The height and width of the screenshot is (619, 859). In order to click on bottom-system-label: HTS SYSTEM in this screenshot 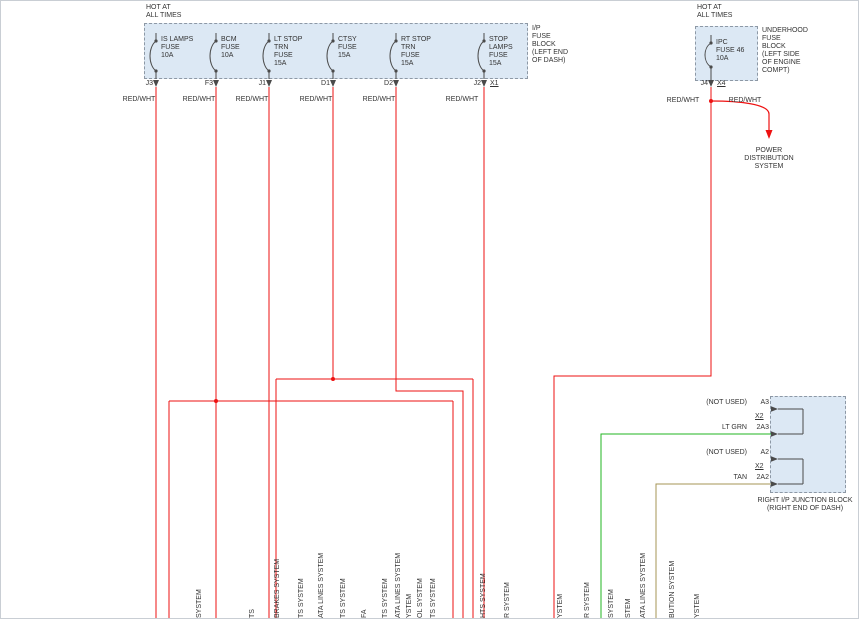, I will do `click(483, 595)`.